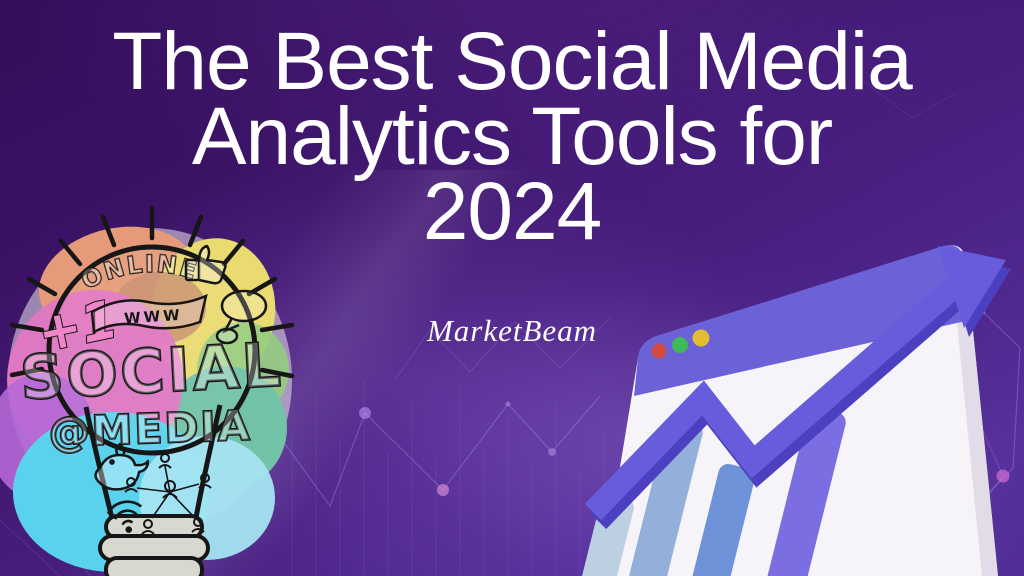 This screenshot has height=576, width=1024. What do you see at coordinates (448, 478) in the screenshot?
I see `vertical-grid-lines` at bounding box center [448, 478].